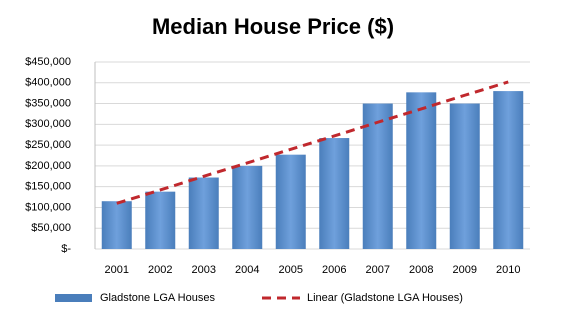 Image resolution: width=561 pixels, height=328 pixels. Describe the element at coordinates (160, 270) in the screenshot. I see `x-tick-label: 2002` at that location.